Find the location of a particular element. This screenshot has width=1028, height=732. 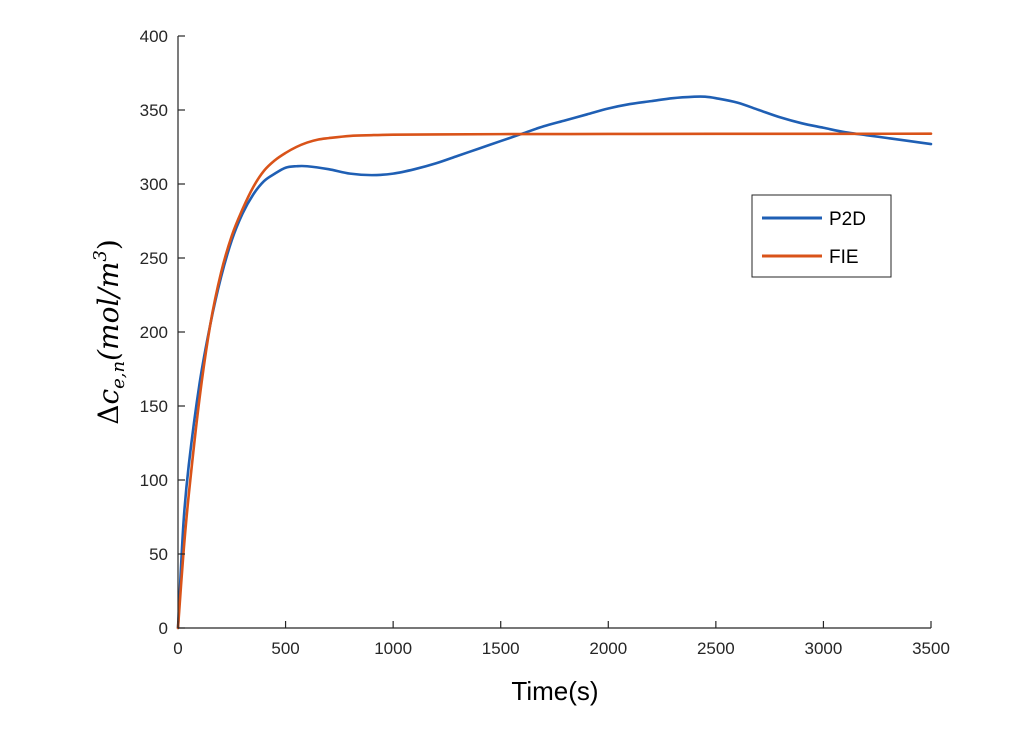

x-tick-label: 3000 is located at coordinates (824, 648).